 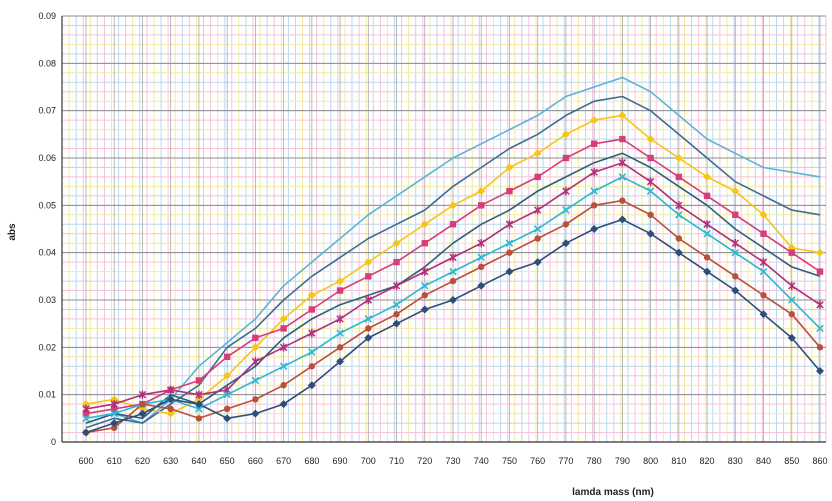 What do you see at coordinates (340, 461) in the screenshot?
I see `x-tick-label: 690` at bounding box center [340, 461].